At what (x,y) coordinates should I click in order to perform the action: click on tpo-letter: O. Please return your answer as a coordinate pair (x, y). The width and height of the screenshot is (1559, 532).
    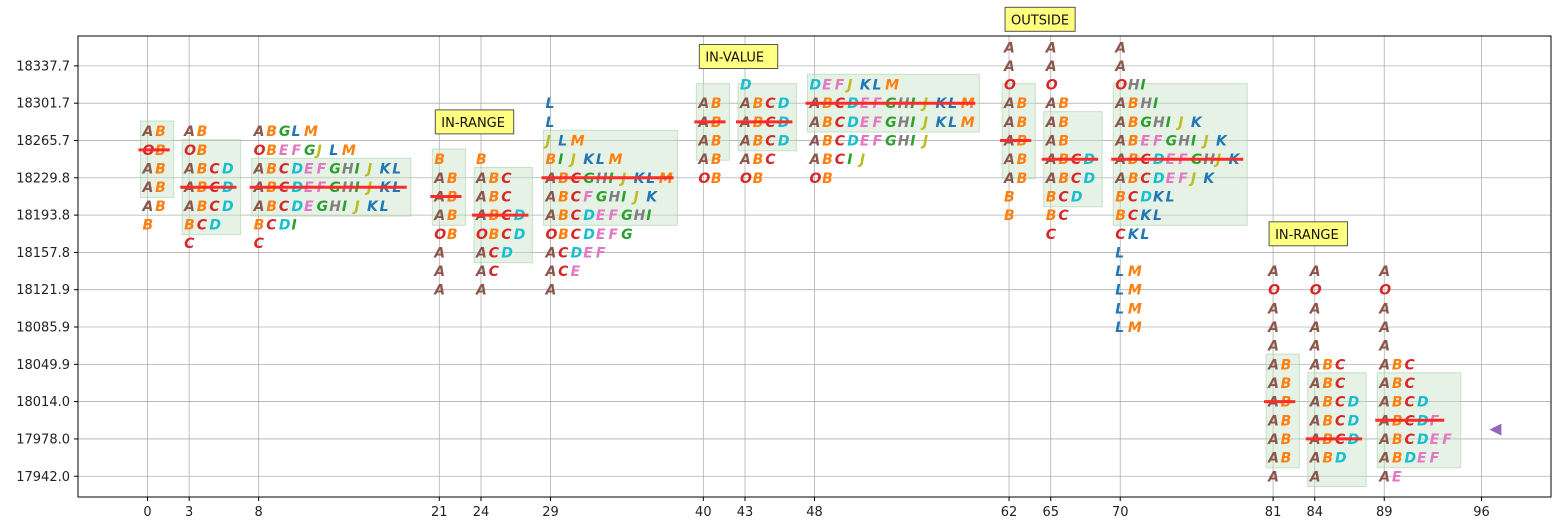
    Looking at the image, I should click on (551, 235).